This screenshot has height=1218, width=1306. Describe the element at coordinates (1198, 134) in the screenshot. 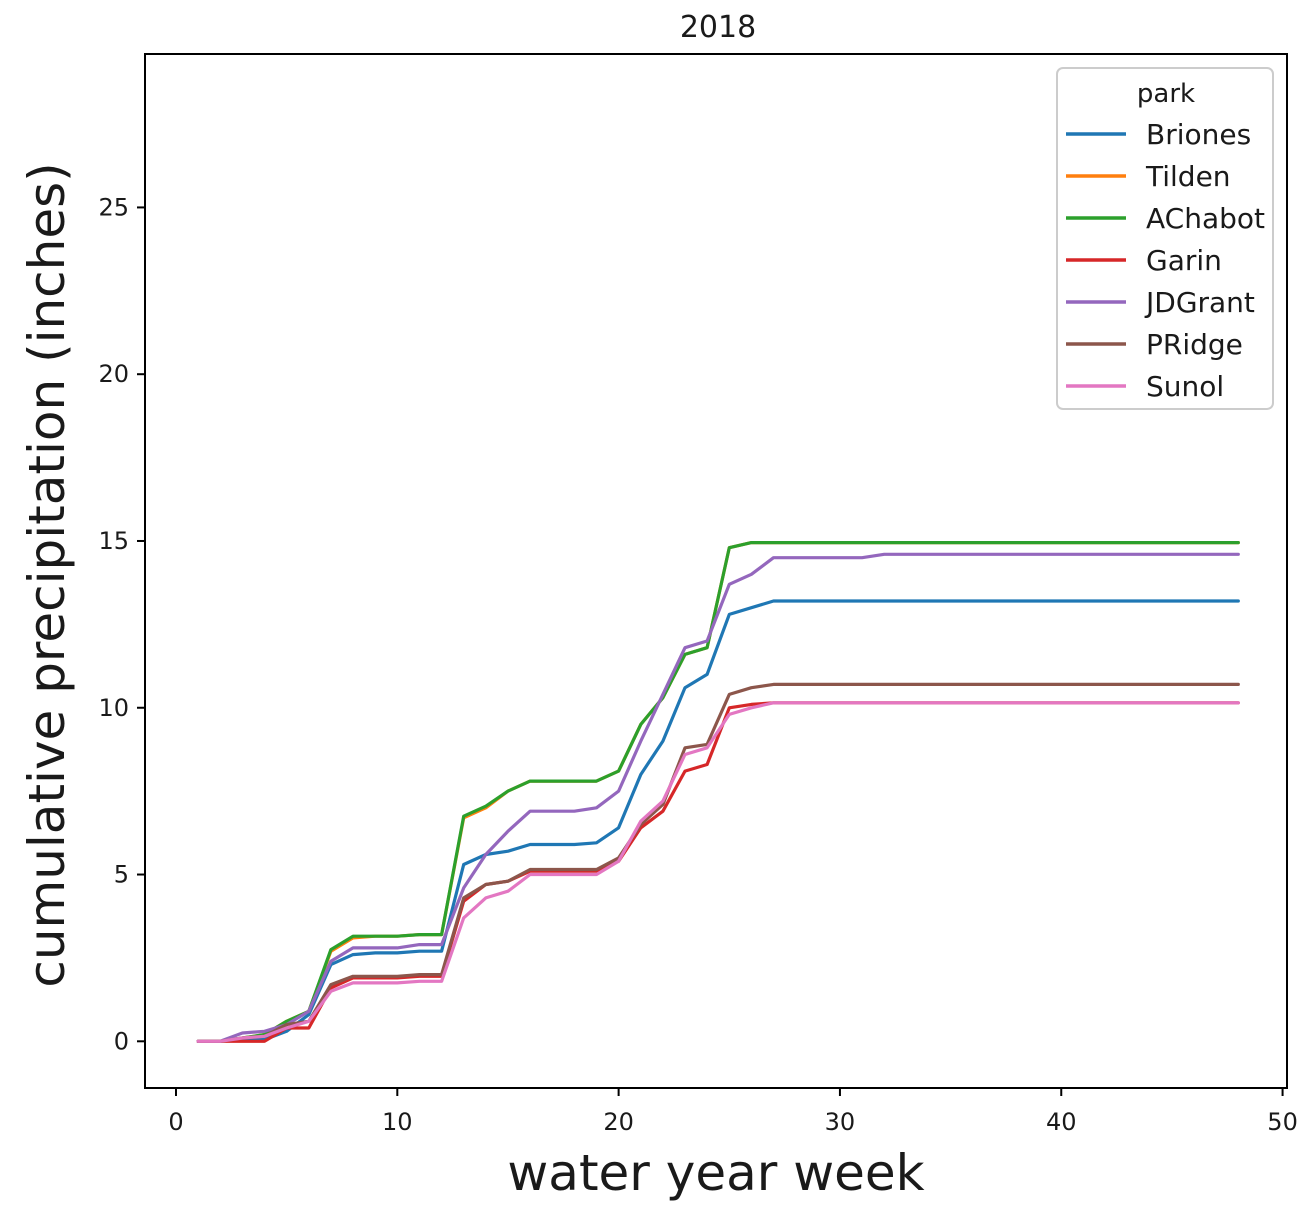

I see `legend-label-briones: Briones` at that location.